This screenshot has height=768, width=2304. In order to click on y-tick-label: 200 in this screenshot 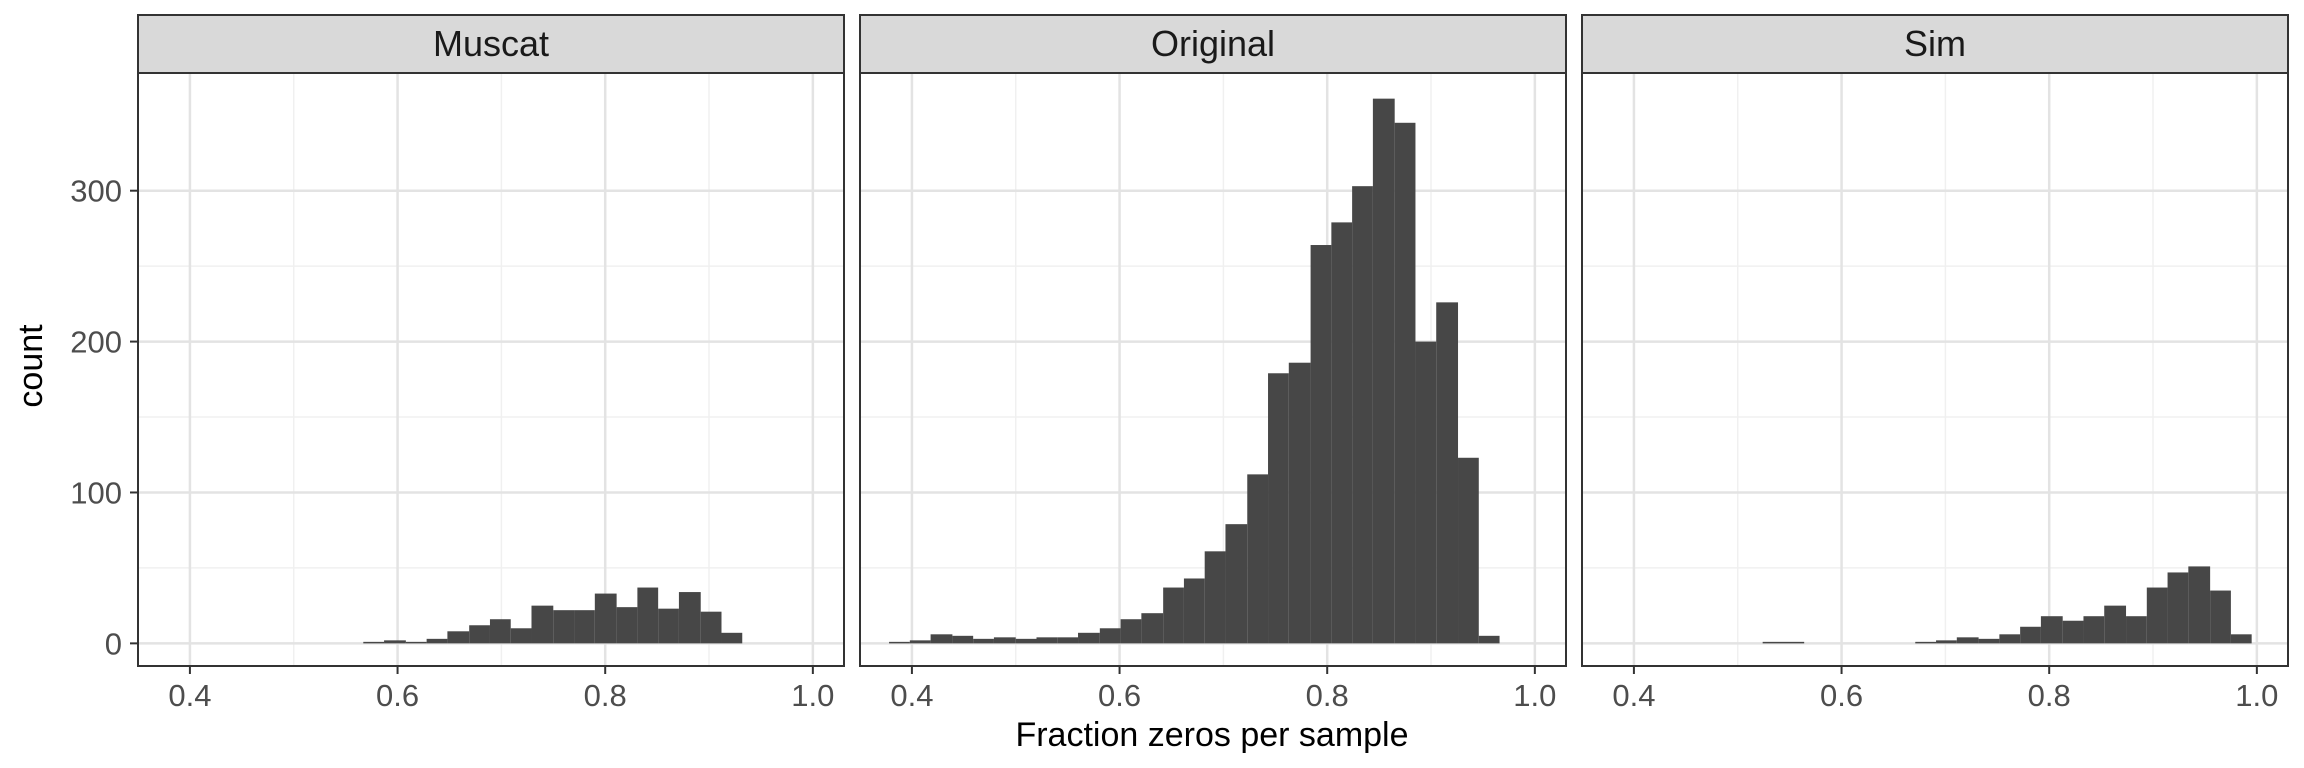, I will do `click(96, 342)`.